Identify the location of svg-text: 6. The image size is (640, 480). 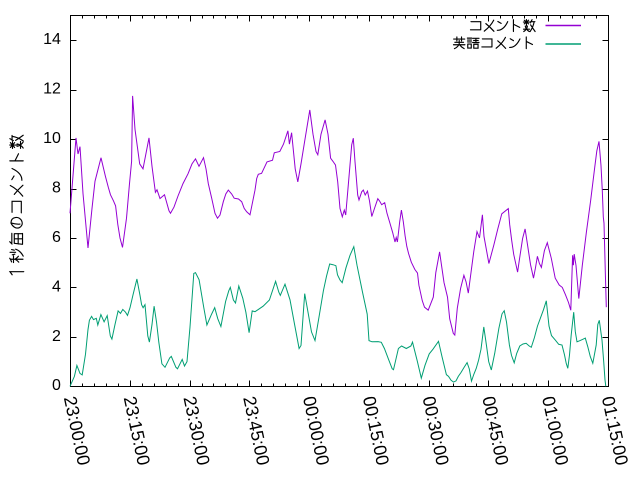
(56, 237).